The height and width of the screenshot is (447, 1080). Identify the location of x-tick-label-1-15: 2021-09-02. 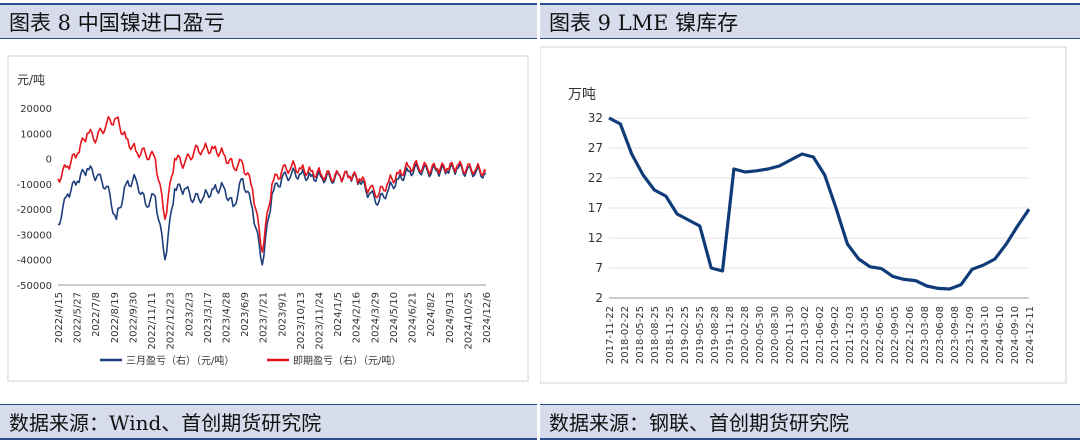
(835, 335).